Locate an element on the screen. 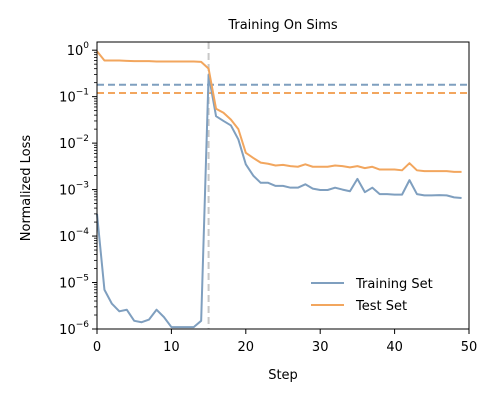 The image size is (498, 405). x-tick-label: 30 is located at coordinates (320, 347).